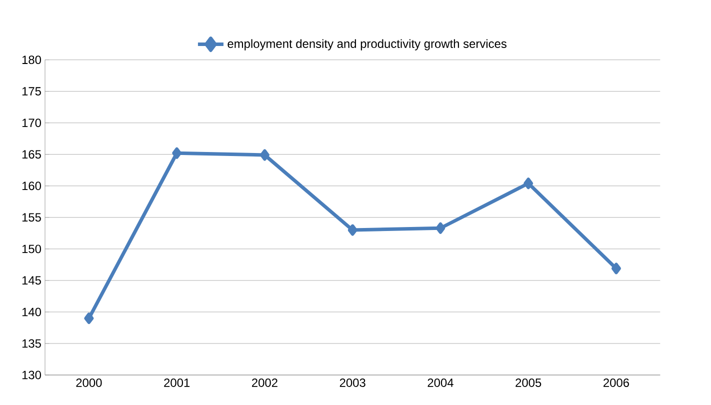 The width and height of the screenshot is (711, 405). Describe the element at coordinates (441, 382) in the screenshot. I see `x-tick-label: 2004` at that location.